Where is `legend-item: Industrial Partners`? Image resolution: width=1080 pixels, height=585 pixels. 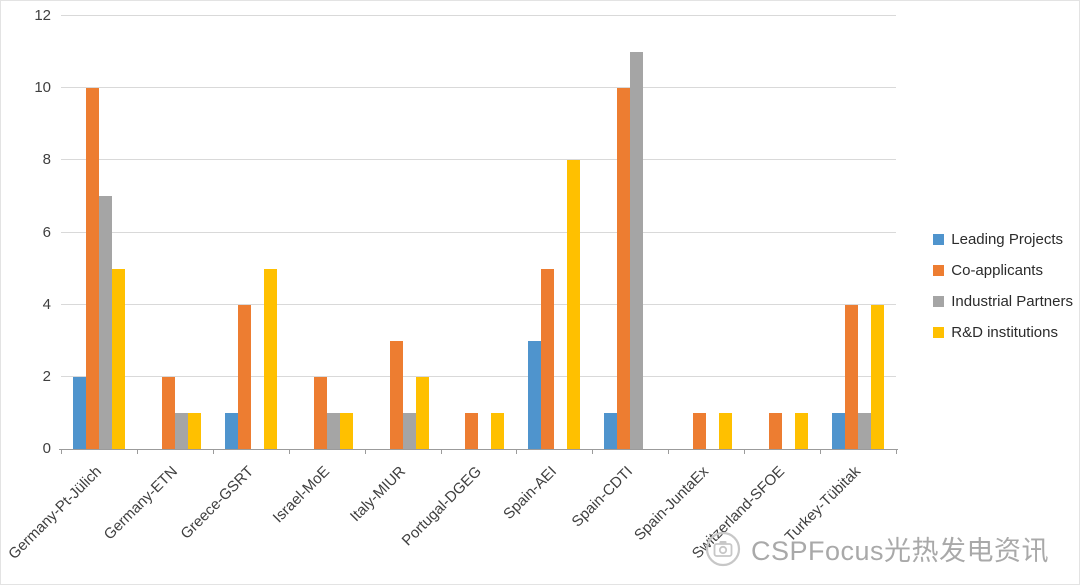 legend-item: Industrial Partners is located at coordinates (1003, 301).